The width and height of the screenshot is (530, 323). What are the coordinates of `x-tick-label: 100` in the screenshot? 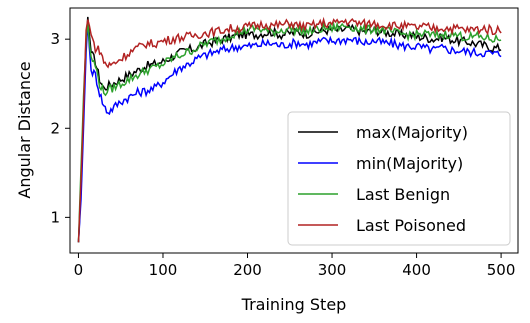 It's located at (163, 270).